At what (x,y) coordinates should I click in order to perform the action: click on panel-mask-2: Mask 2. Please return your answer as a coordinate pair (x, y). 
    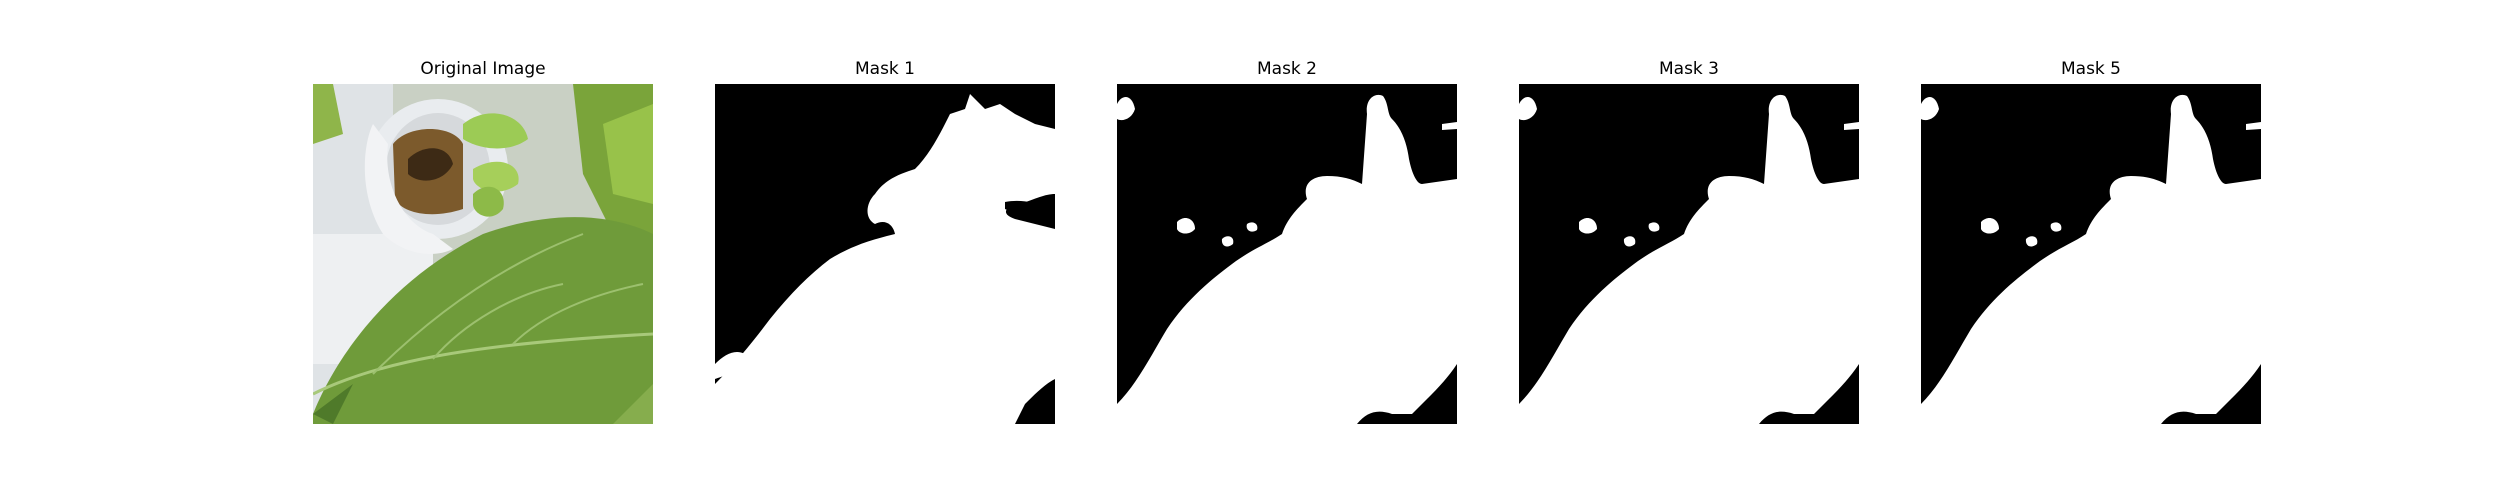
    Looking at the image, I should click on (1287, 250).